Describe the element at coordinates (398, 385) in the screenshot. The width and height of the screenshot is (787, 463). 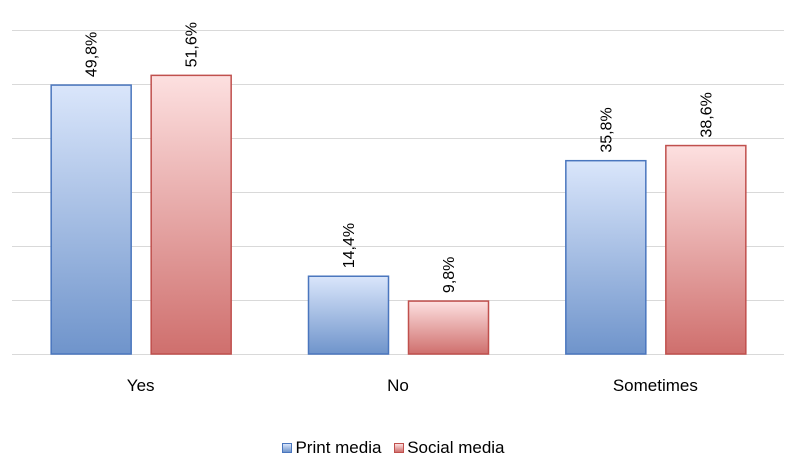
I see `x-tick-no: No` at that location.